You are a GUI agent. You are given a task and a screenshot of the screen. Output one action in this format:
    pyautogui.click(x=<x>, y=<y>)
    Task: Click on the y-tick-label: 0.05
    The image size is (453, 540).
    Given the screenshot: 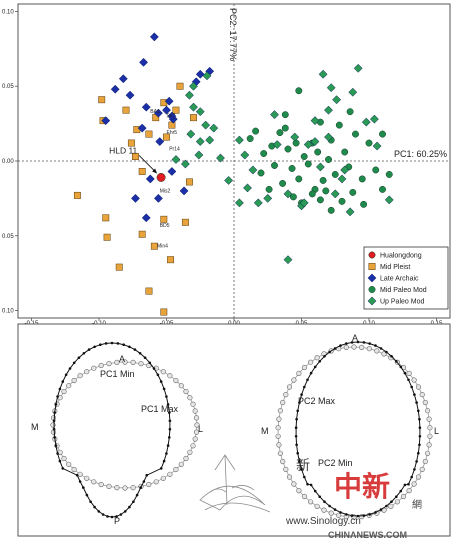 What is the action you would take?
    pyautogui.click(x=8, y=237)
    